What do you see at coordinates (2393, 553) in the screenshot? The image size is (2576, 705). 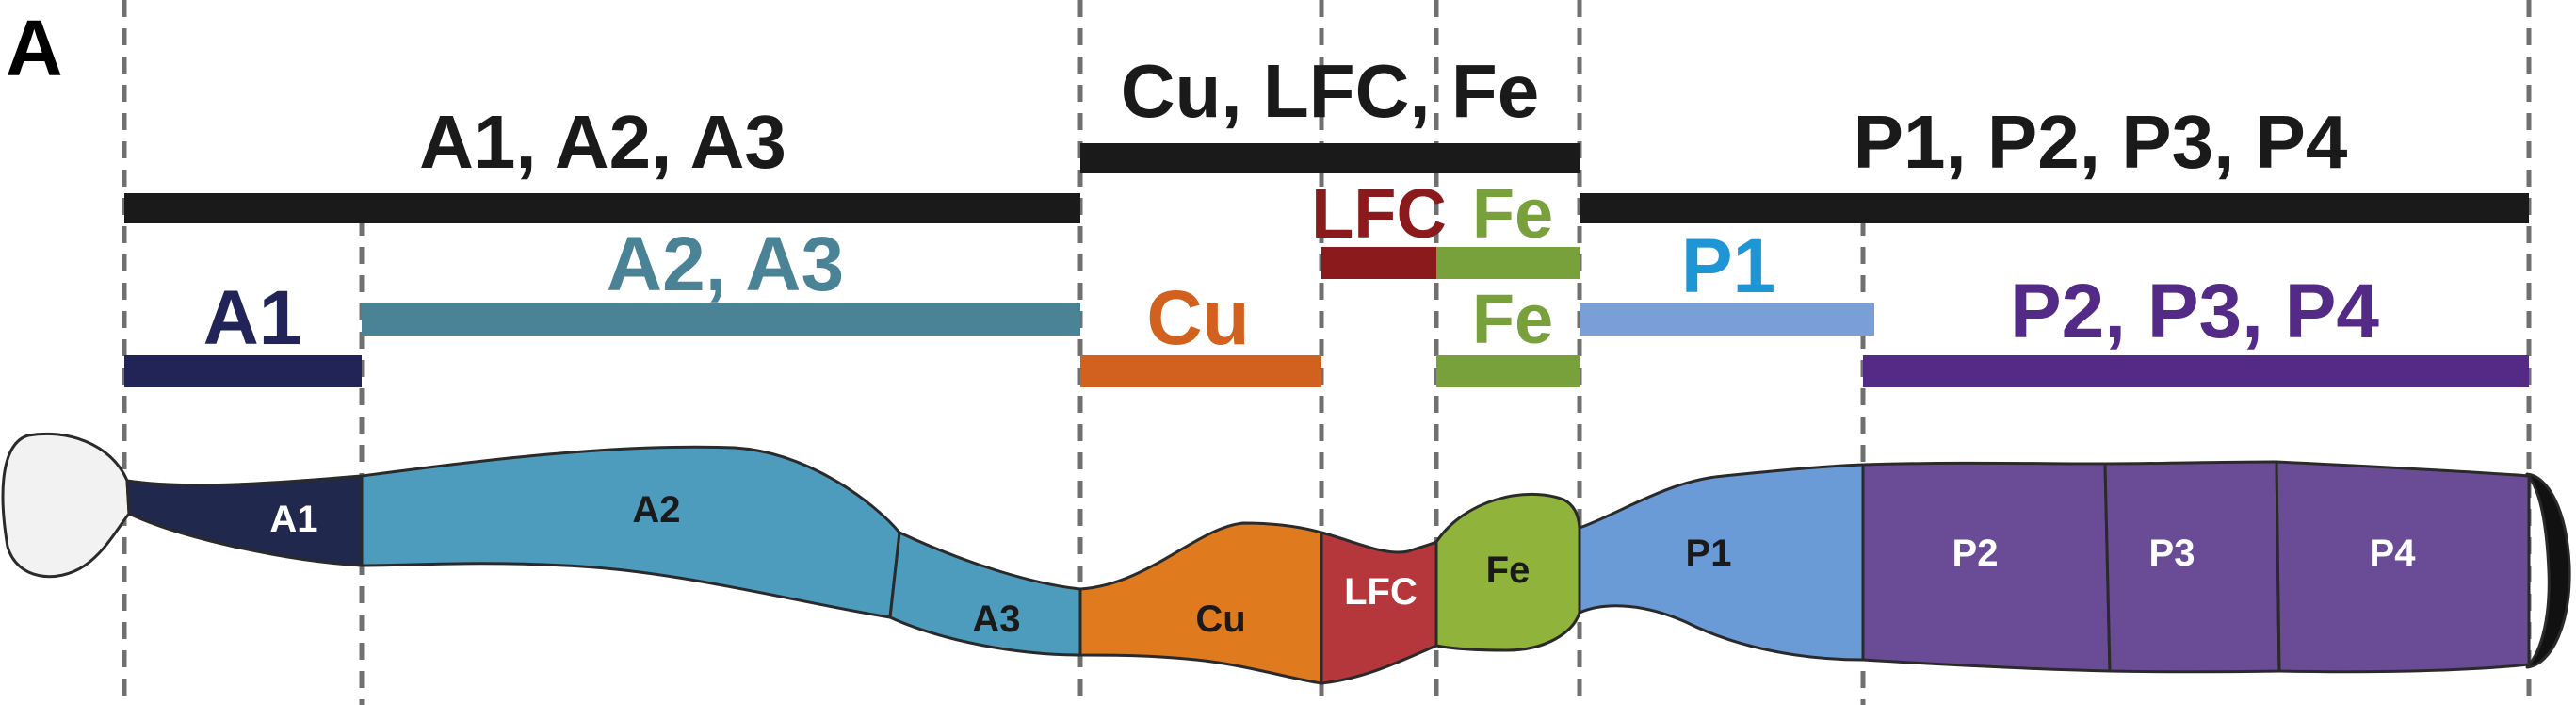 I see `segment-label-p4: P4` at bounding box center [2393, 553].